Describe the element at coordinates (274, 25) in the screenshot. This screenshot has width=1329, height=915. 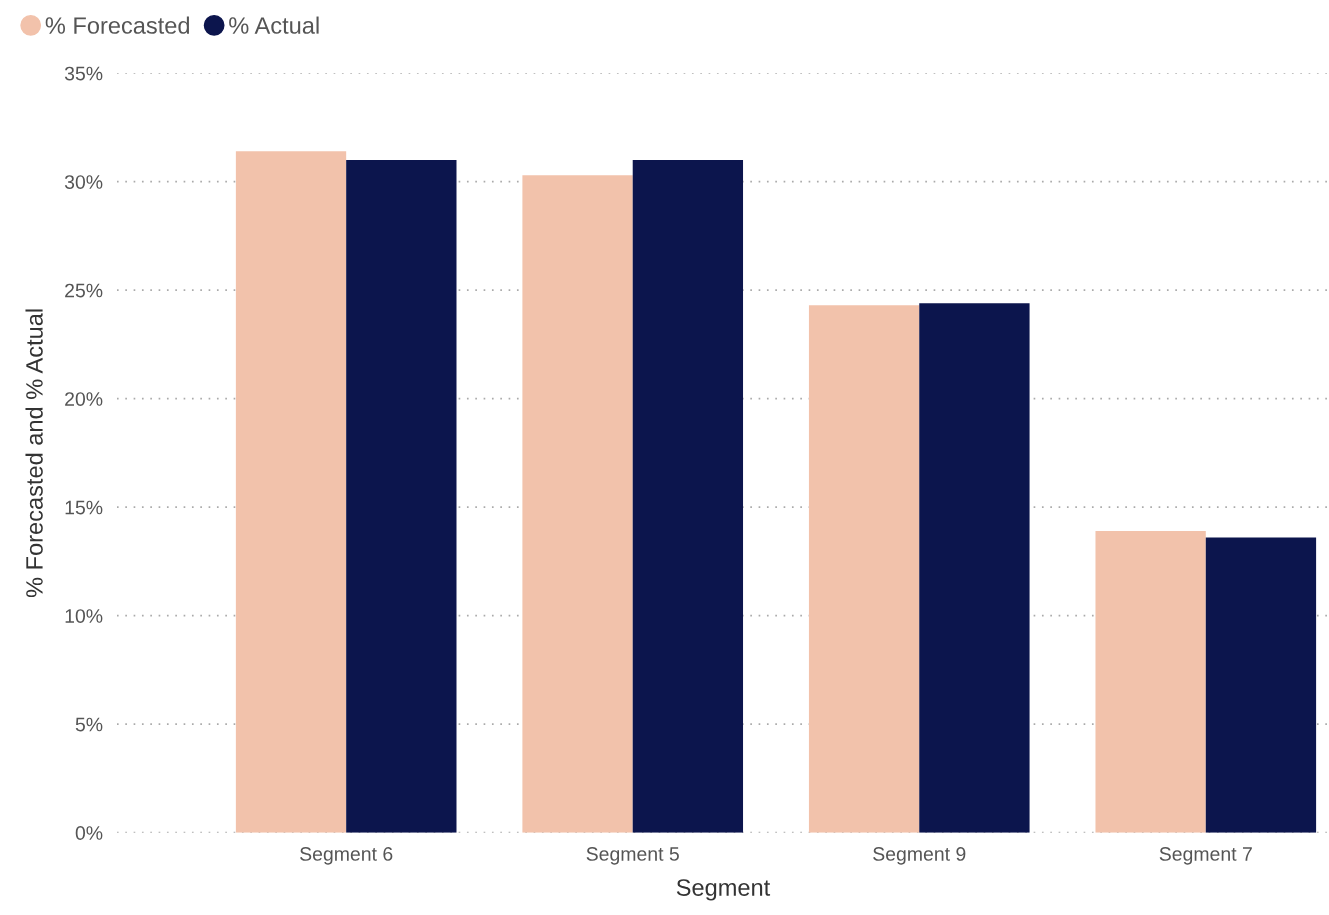
I see `legend-label: % Actual` at that location.